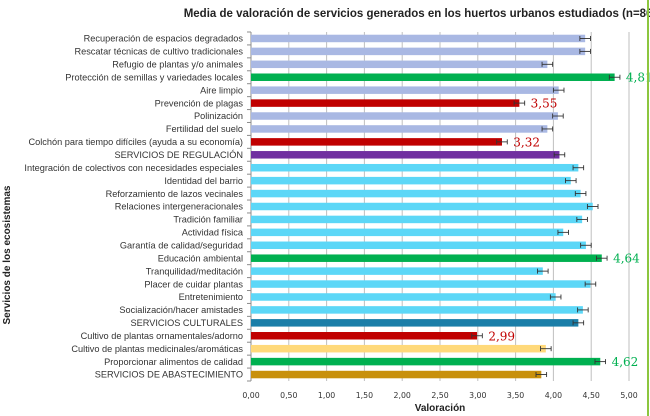  I want to click on category-label: Actividad física, so click(213, 233).